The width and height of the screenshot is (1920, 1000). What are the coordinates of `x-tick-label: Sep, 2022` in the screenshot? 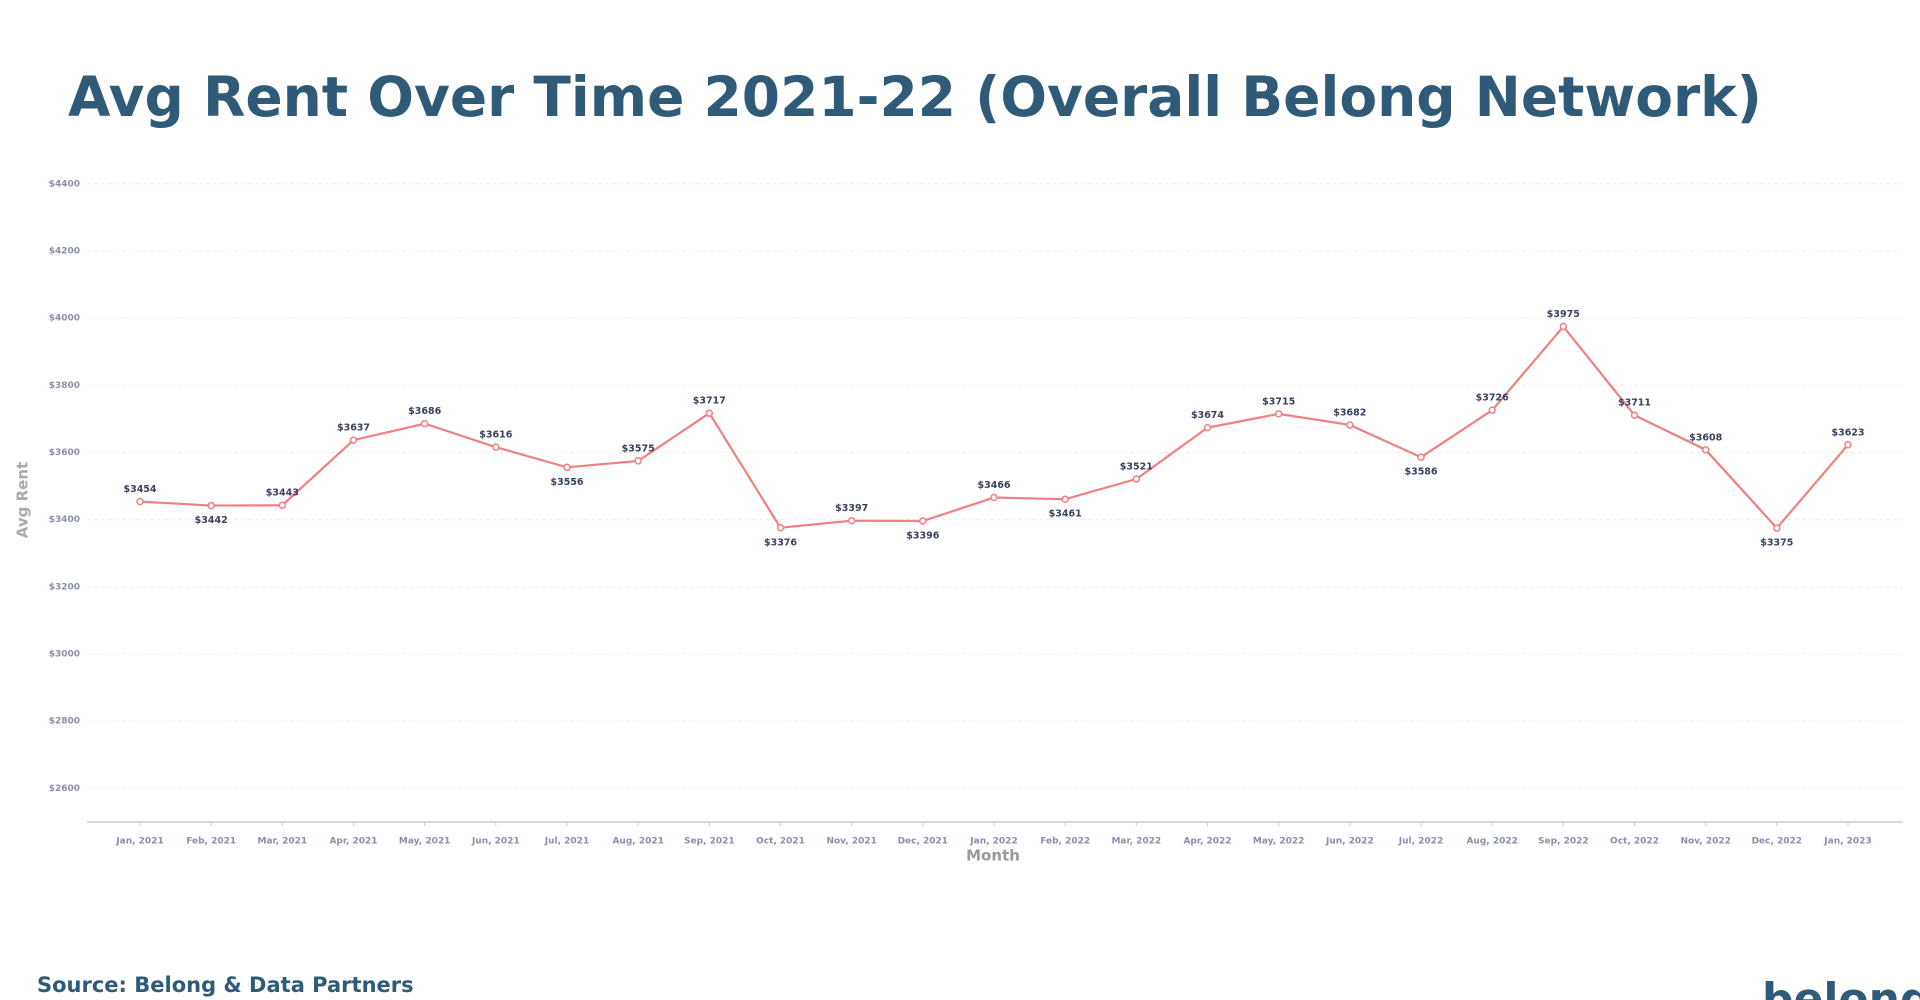 It's located at (1563, 842).